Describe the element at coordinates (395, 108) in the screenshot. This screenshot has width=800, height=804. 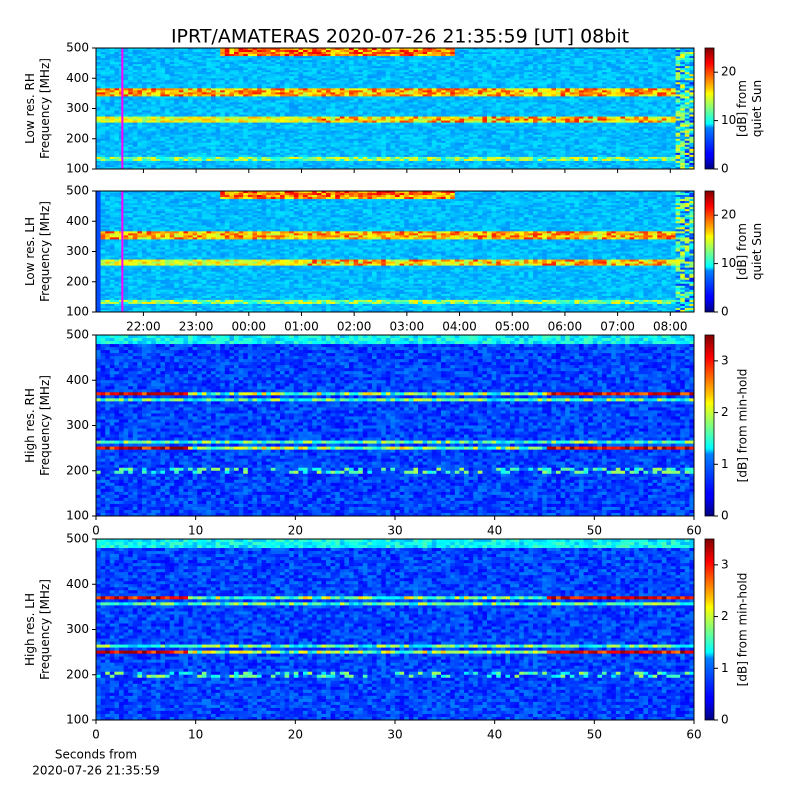
I see `spectrogram` at that location.